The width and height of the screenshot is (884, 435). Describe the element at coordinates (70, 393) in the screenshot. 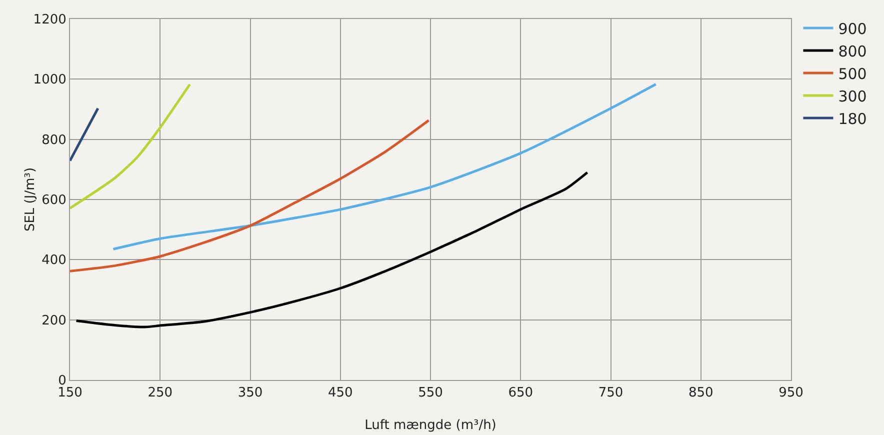

I see `x-tick-label: 150` at that location.